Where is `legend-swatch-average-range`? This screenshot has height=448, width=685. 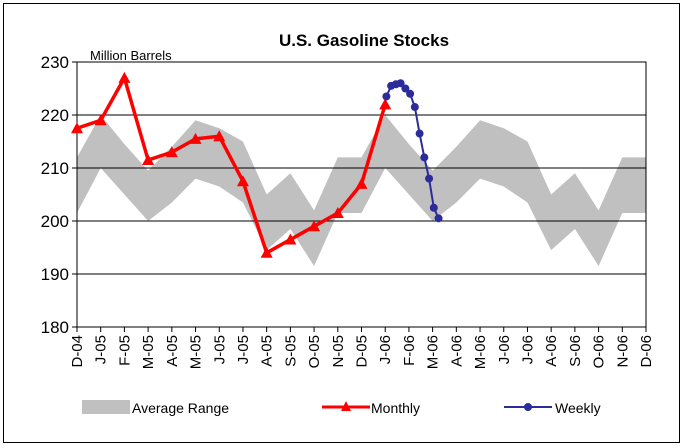 legend-swatch-average-range is located at coordinates (106, 407).